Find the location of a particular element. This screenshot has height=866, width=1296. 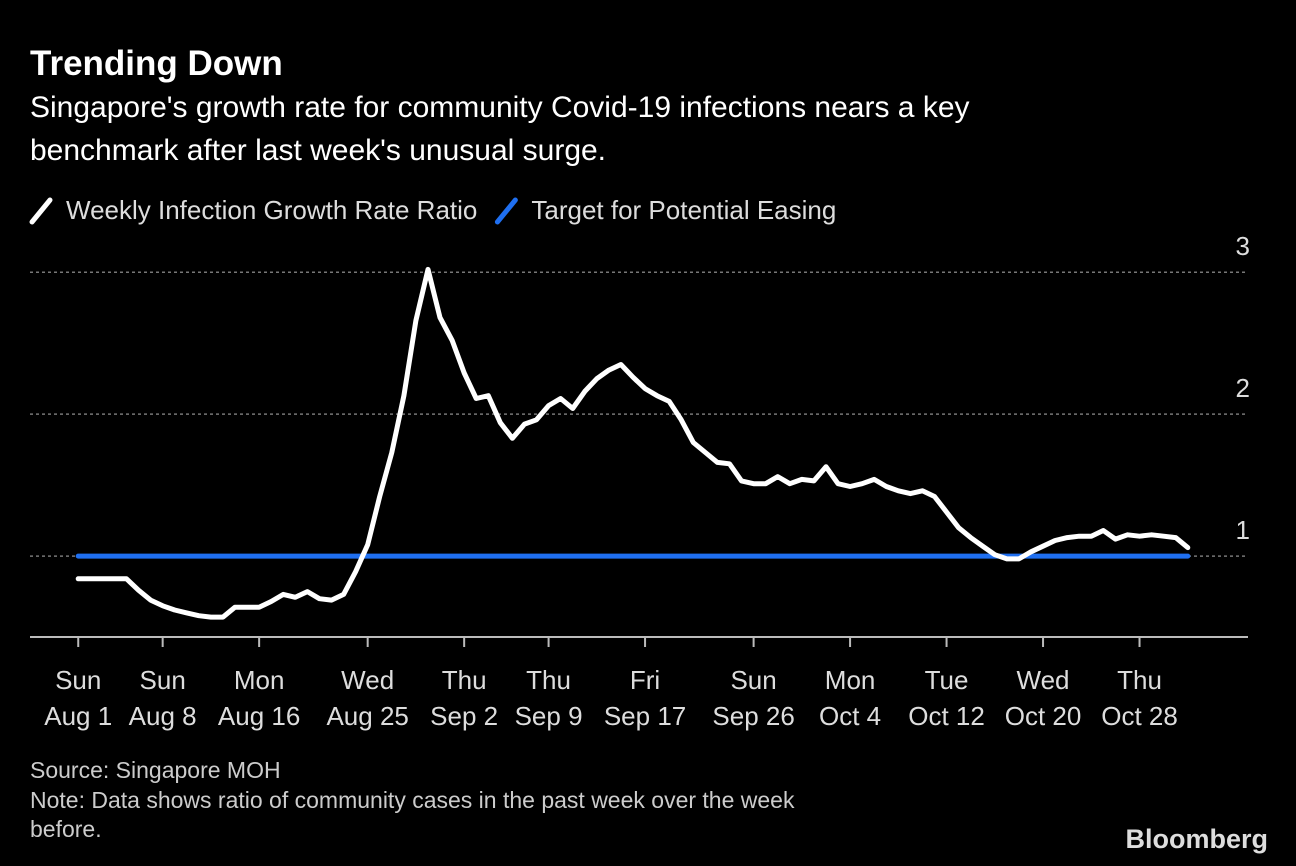

note: before. is located at coordinates (66, 829).